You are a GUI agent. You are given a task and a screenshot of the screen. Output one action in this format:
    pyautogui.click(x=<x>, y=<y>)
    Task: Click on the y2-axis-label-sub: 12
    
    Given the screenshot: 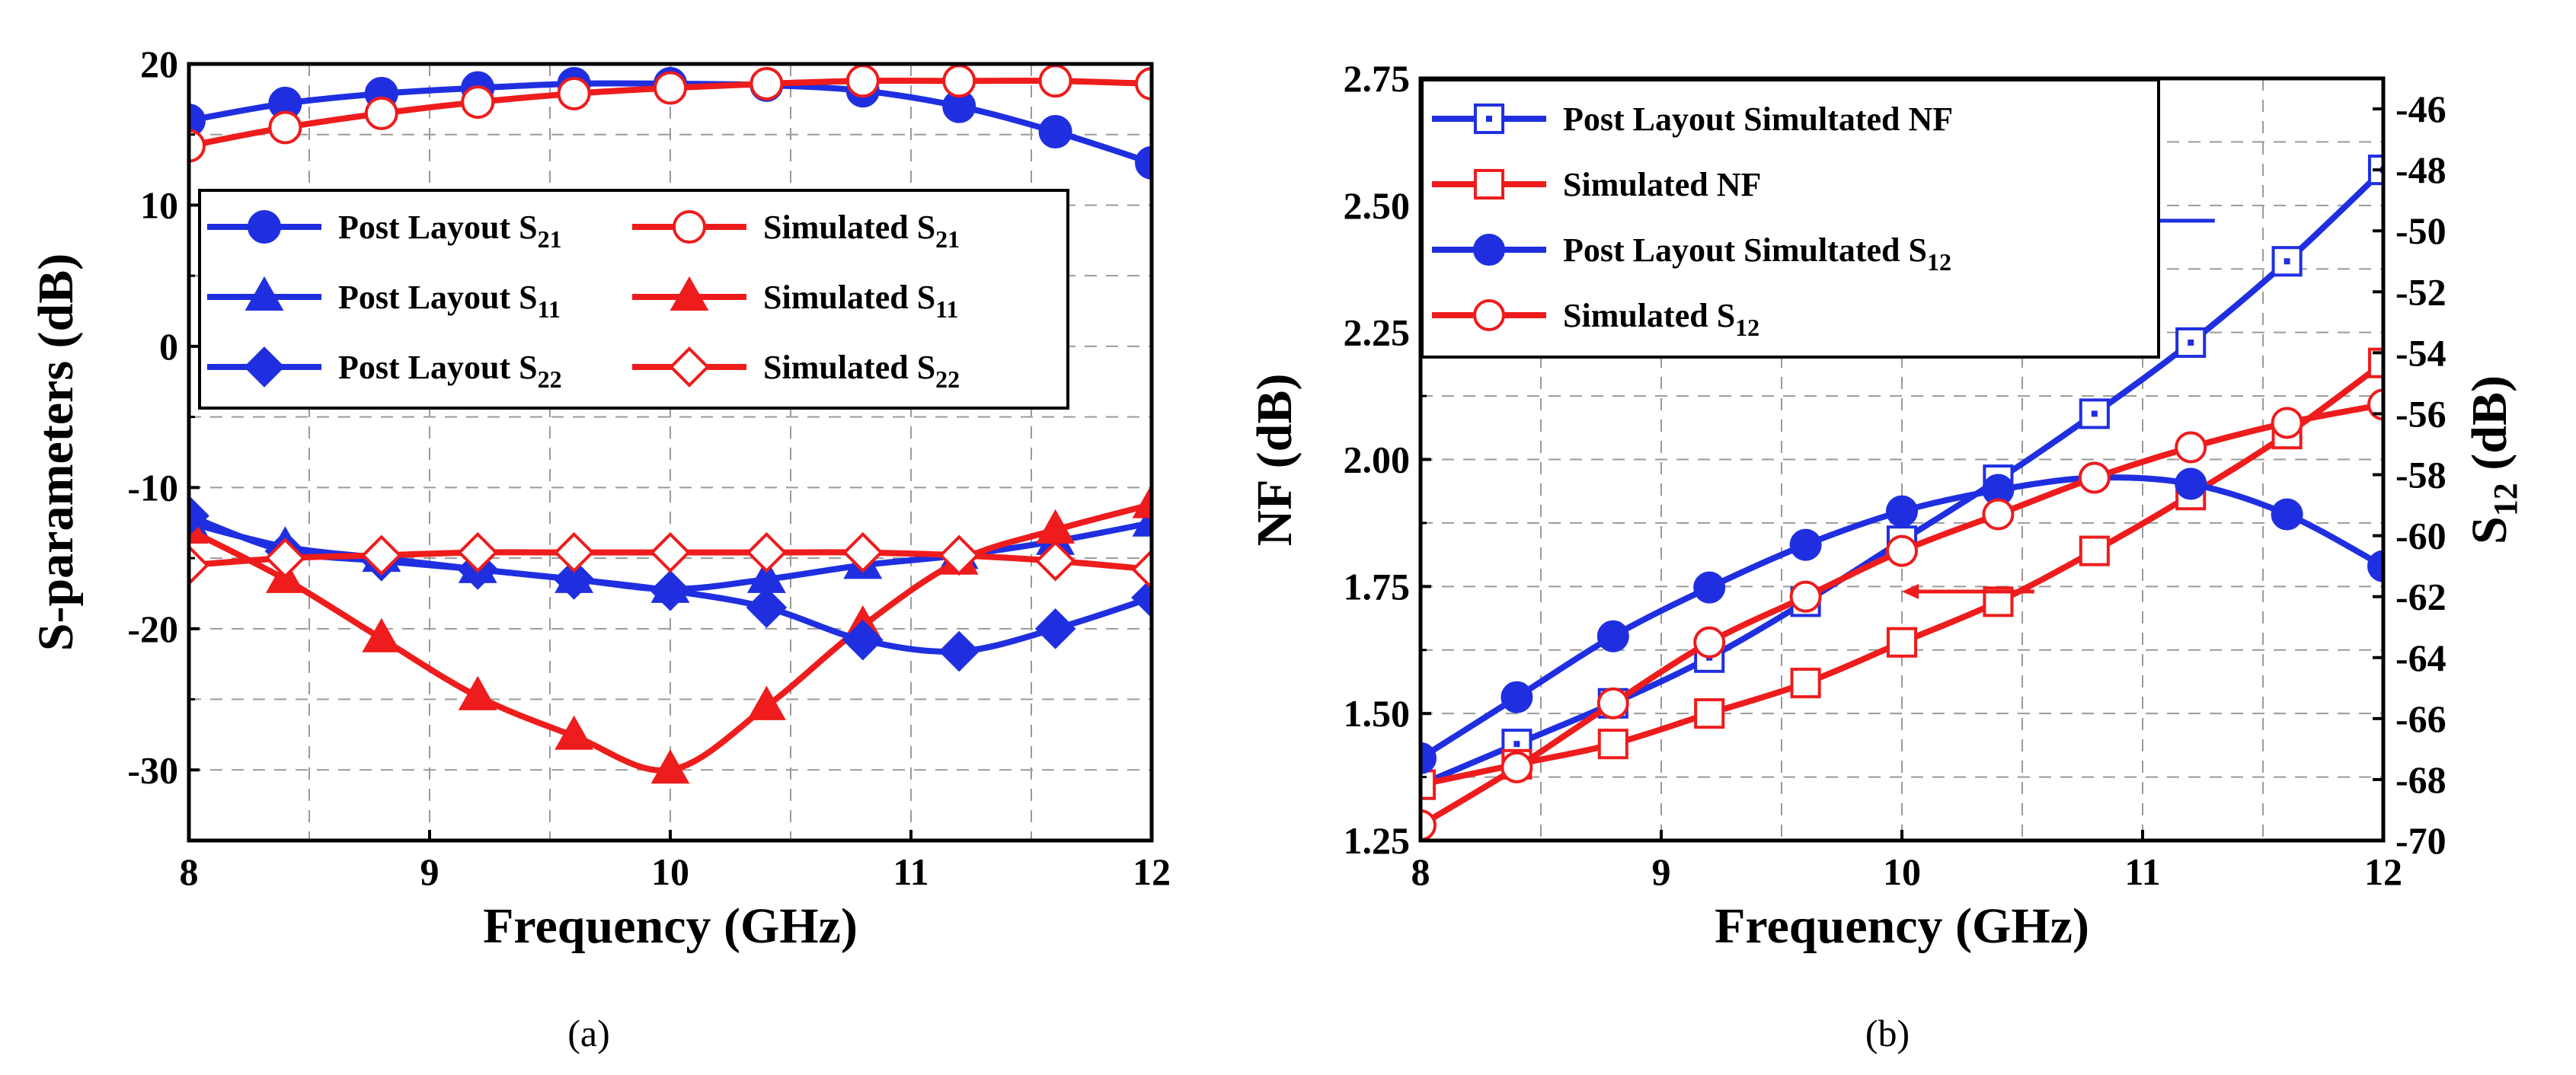 What is the action you would take?
    pyautogui.click(x=2506, y=499)
    